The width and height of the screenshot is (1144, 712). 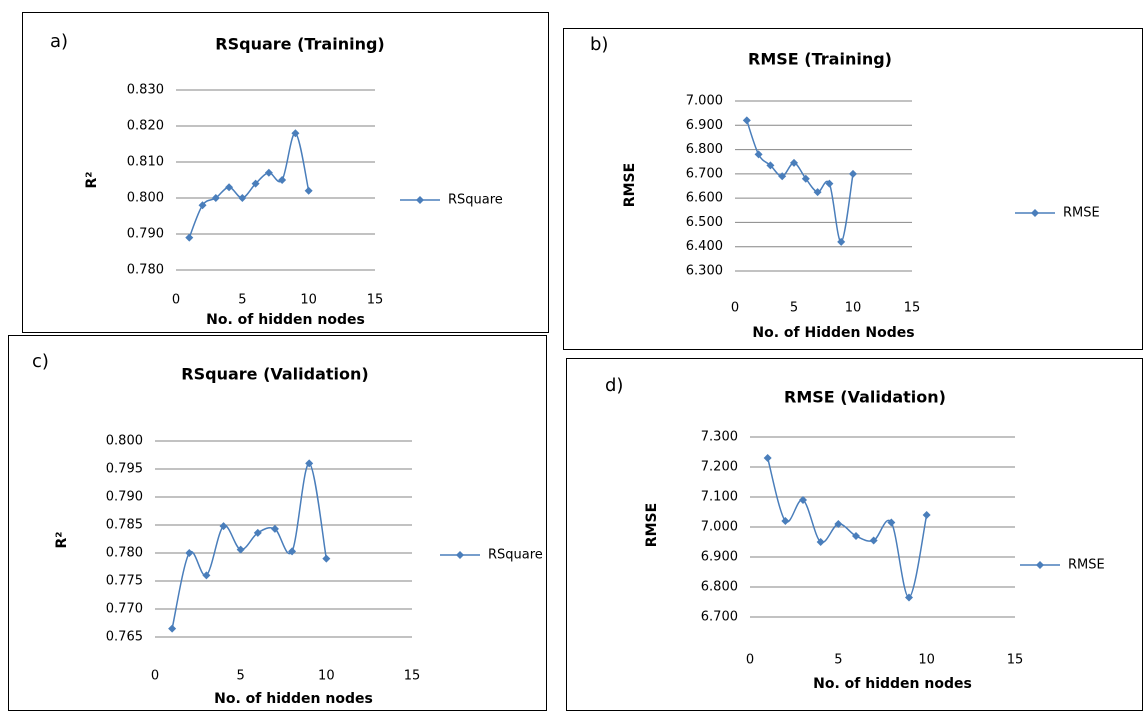 I want to click on y-tick-label: 6.300, so click(x=704, y=271).